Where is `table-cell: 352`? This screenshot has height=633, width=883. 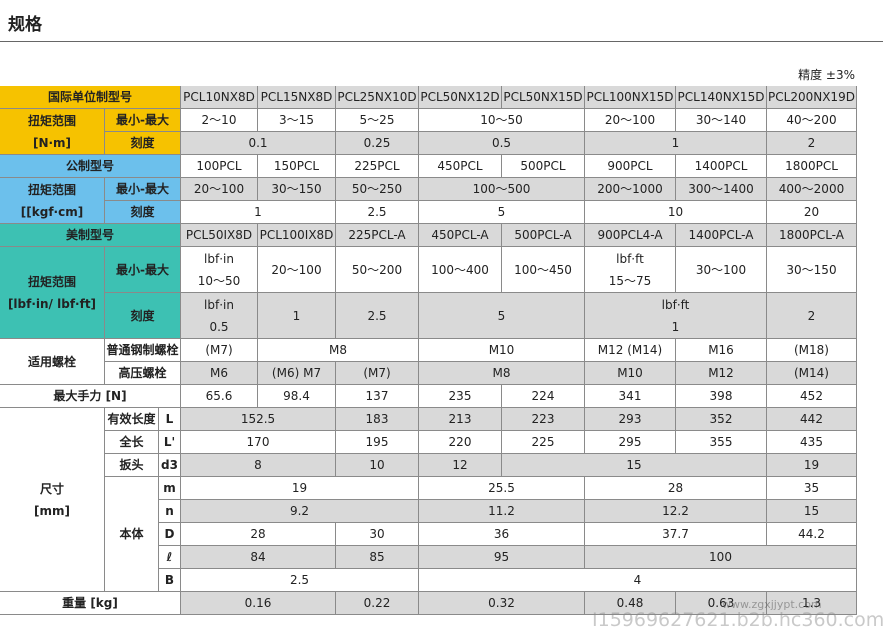 table-cell: 352 is located at coordinates (721, 419).